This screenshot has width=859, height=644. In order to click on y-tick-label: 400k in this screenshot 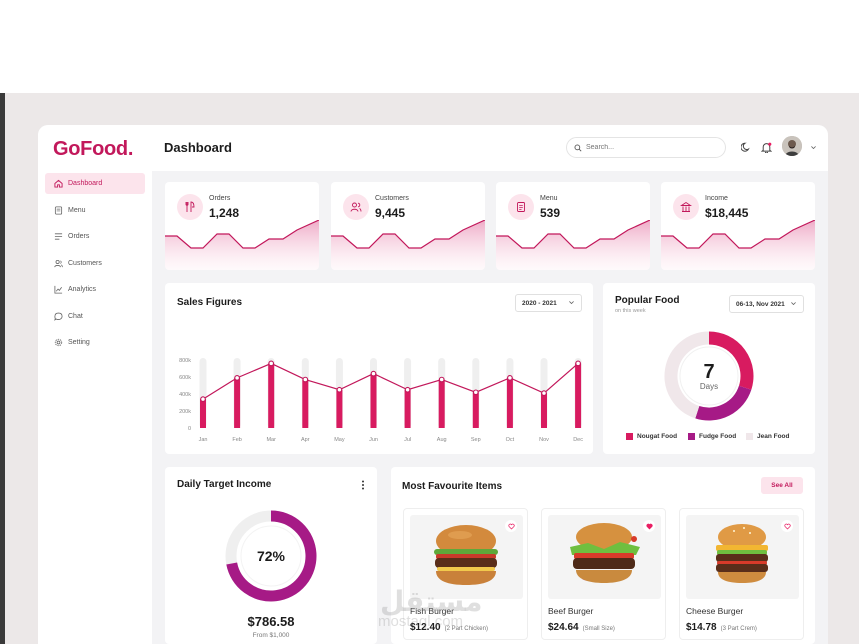, I will do `click(185, 395)`.